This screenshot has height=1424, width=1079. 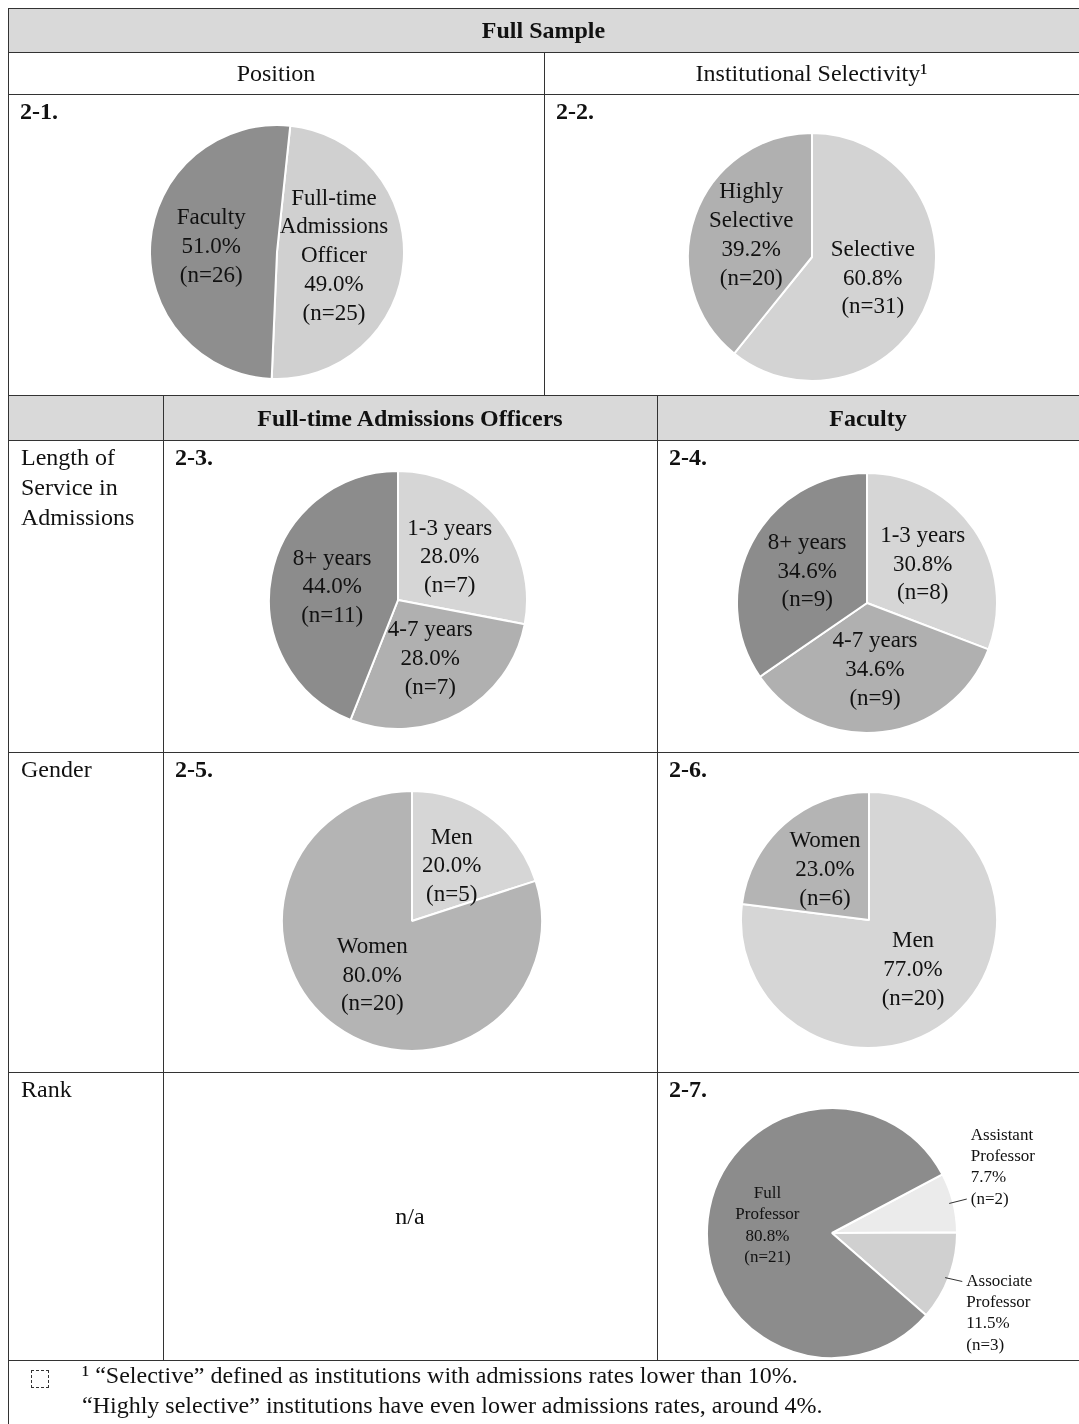 What do you see at coordinates (276, 73) in the screenshot?
I see `chart-subtitle: Position` at bounding box center [276, 73].